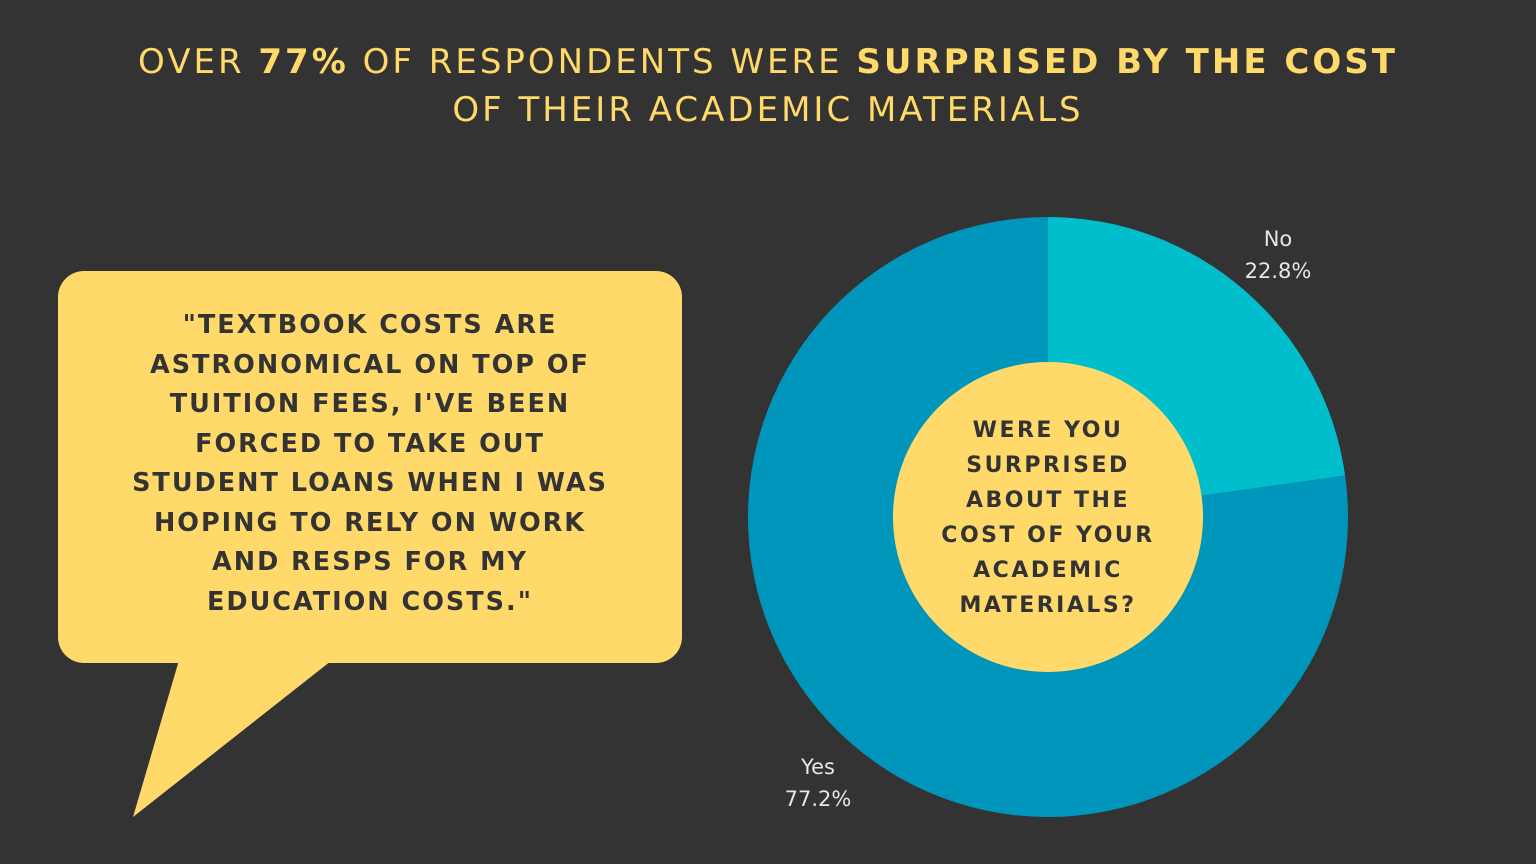 This screenshot has width=1536, height=864. I want to click on headline-line-2: OF THEIR ACADEMIC MATERIALS, so click(768, 110).